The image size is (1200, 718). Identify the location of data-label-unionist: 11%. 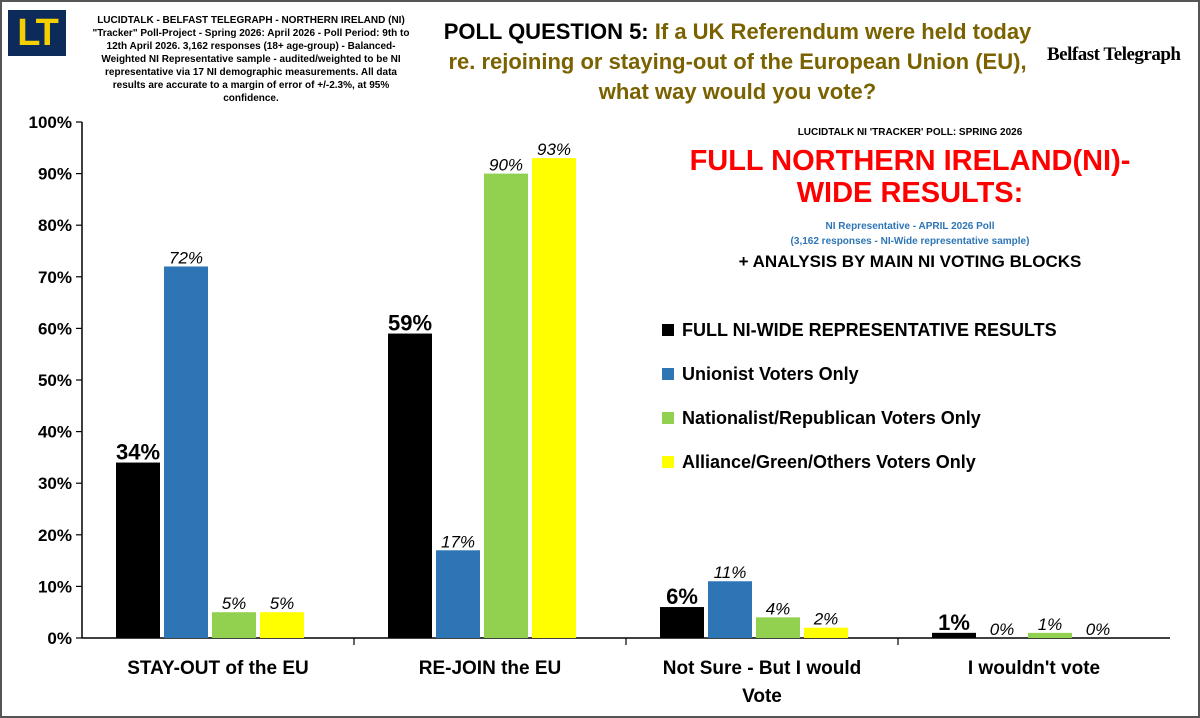
(730, 572).